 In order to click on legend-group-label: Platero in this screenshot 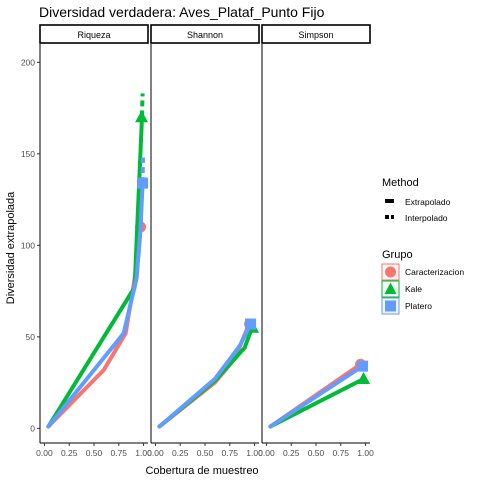, I will do `click(418, 306)`.